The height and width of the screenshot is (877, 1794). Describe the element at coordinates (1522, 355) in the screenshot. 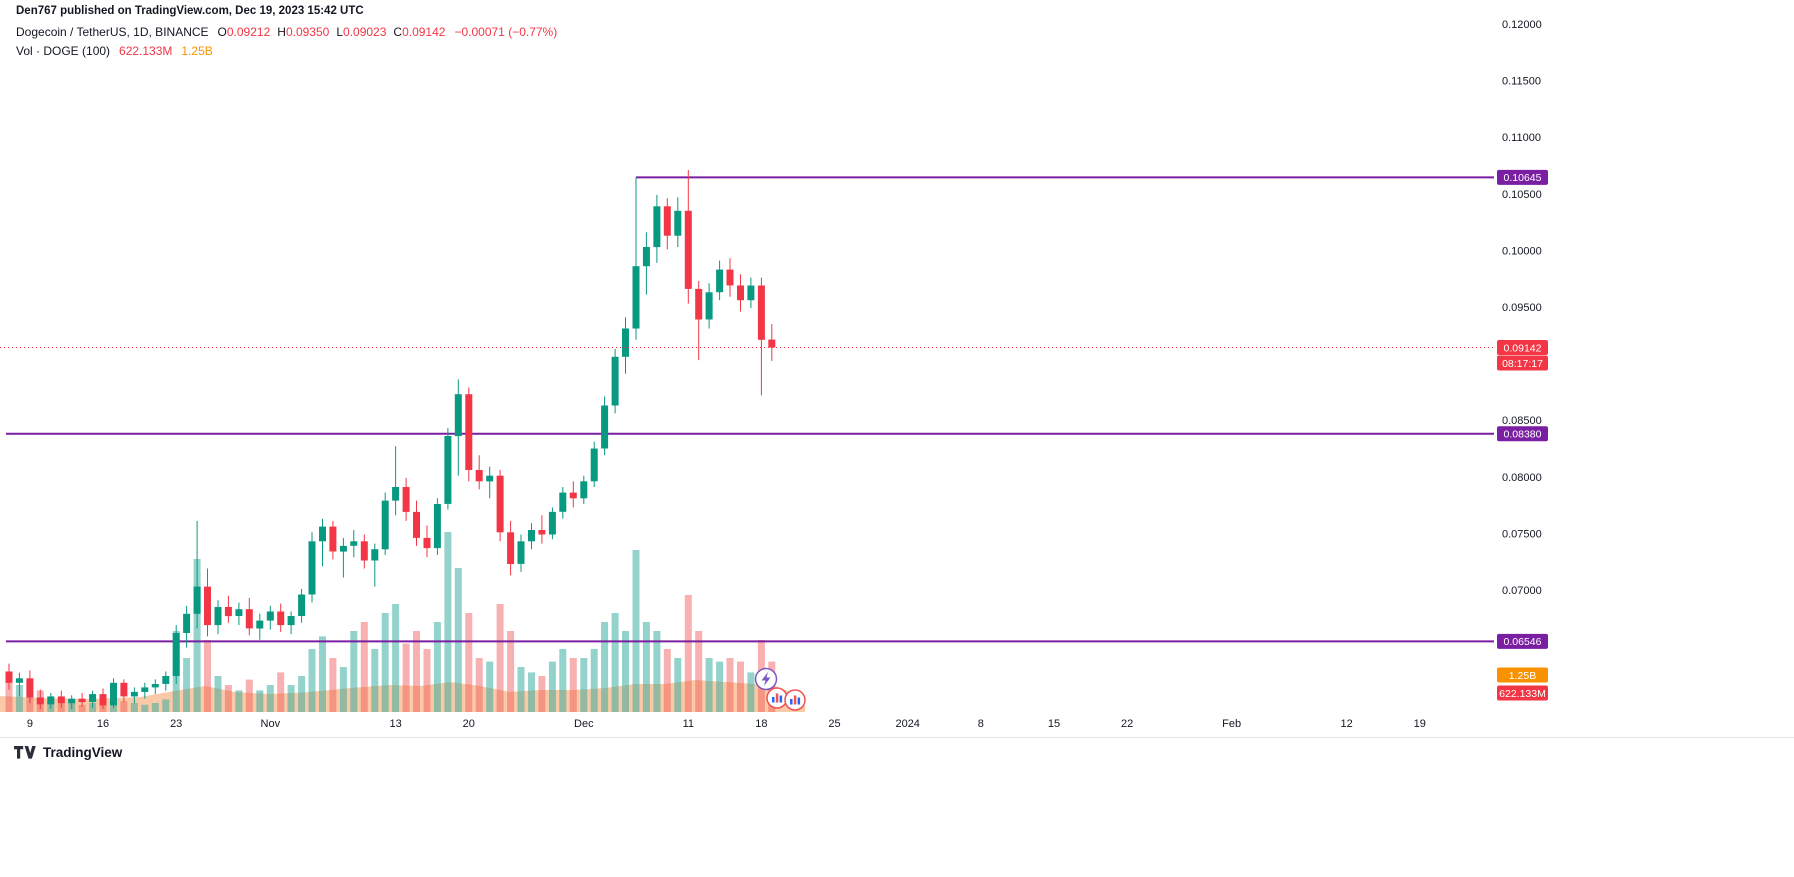

I see `current-price-badge: 0.09142 08:17:17` at that location.